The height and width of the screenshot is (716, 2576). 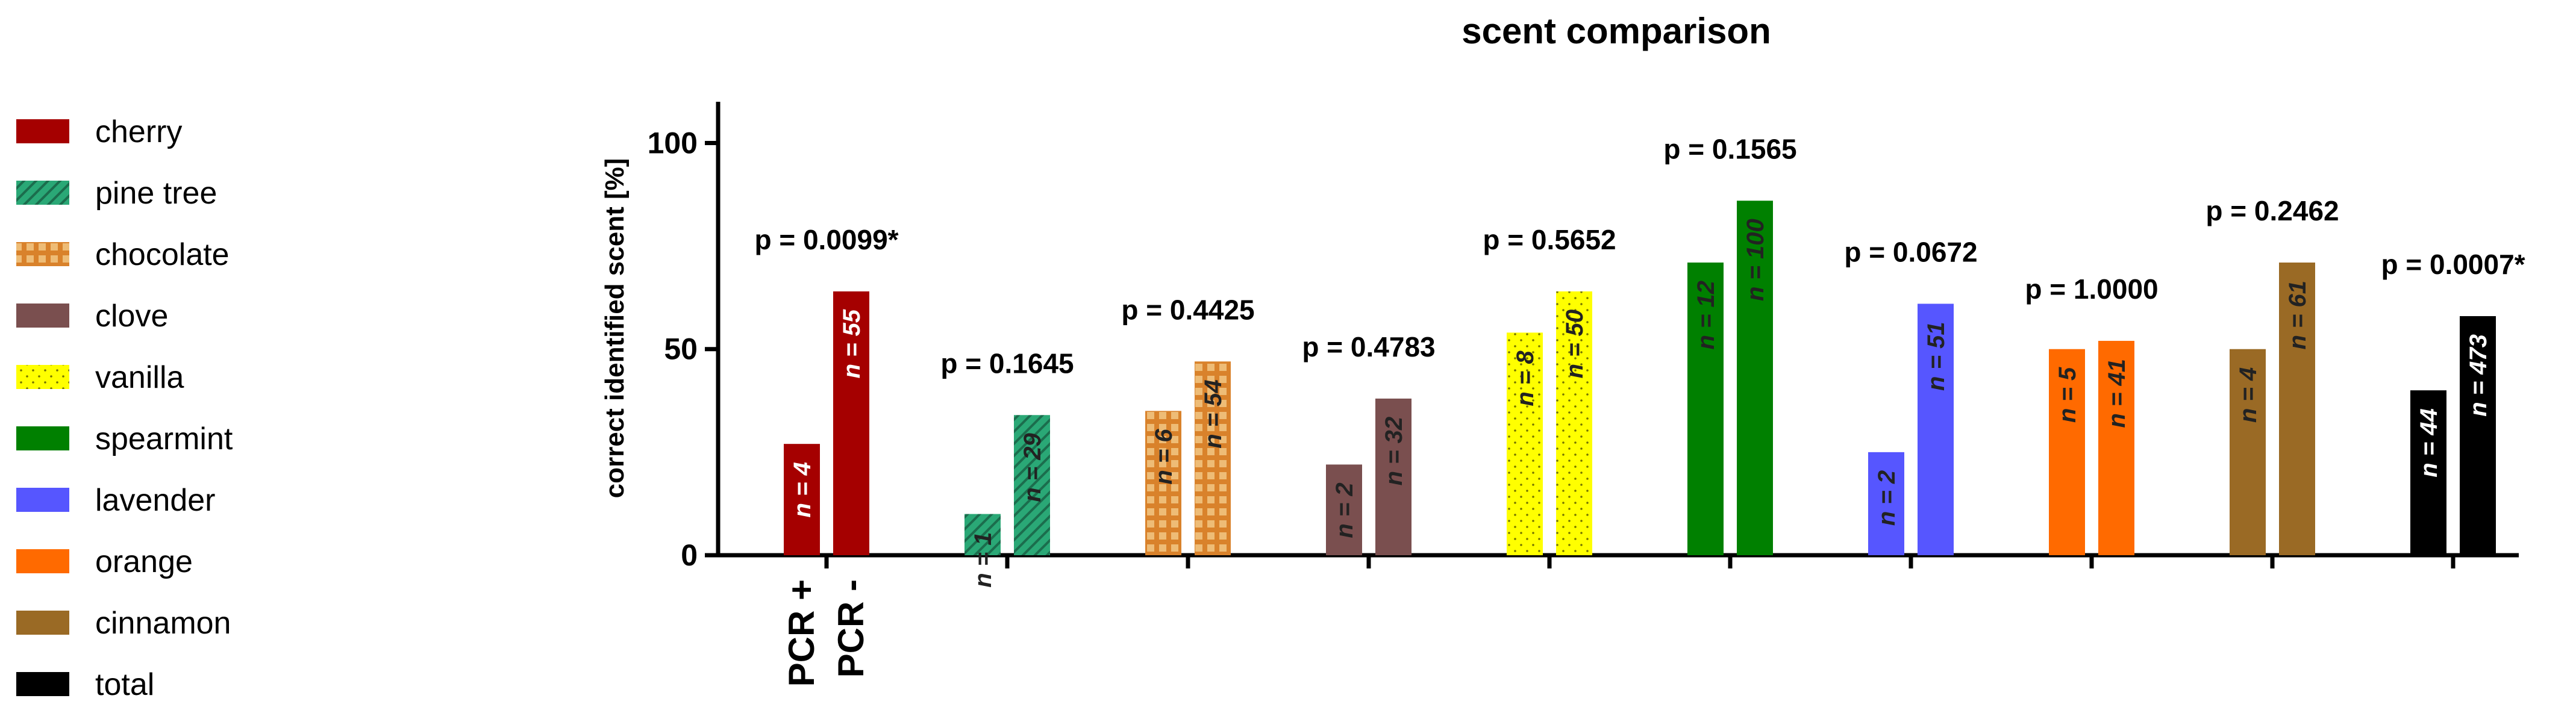 What do you see at coordinates (1575, 345) in the screenshot?
I see `n-label: n = 50` at bounding box center [1575, 345].